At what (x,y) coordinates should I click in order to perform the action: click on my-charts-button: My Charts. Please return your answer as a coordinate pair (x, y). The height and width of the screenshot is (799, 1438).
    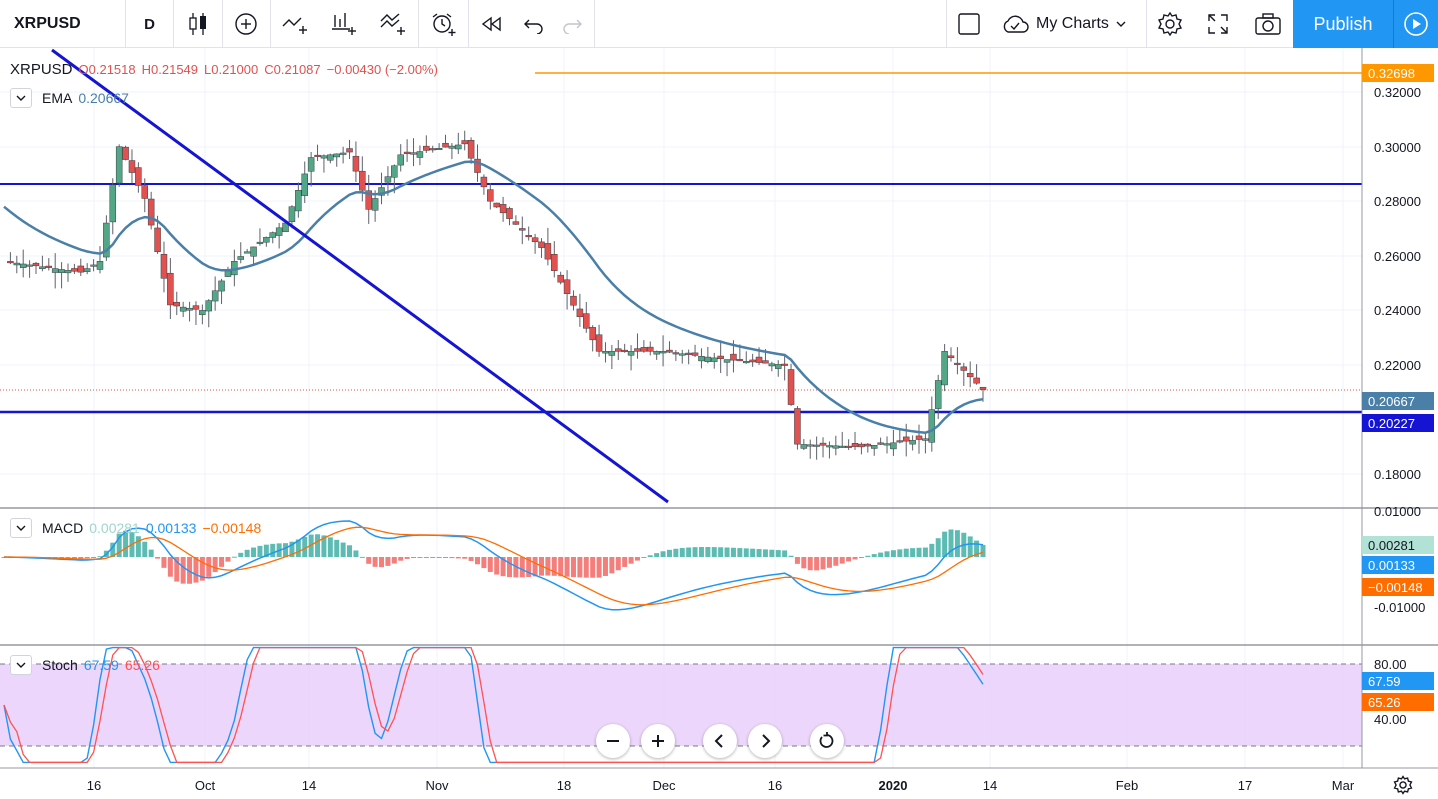
    Looking at the image, I should click on (1073, 24).